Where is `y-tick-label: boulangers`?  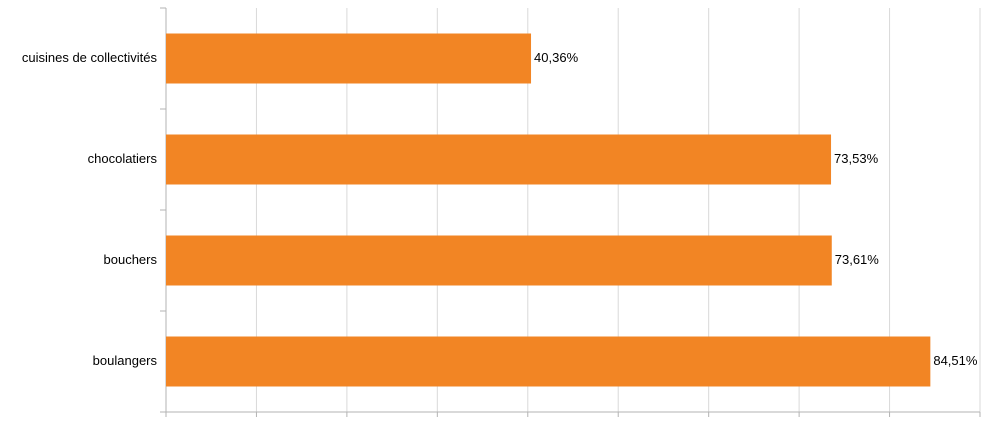 y-tick-label: boulangers is located at coordinates (125, 360).